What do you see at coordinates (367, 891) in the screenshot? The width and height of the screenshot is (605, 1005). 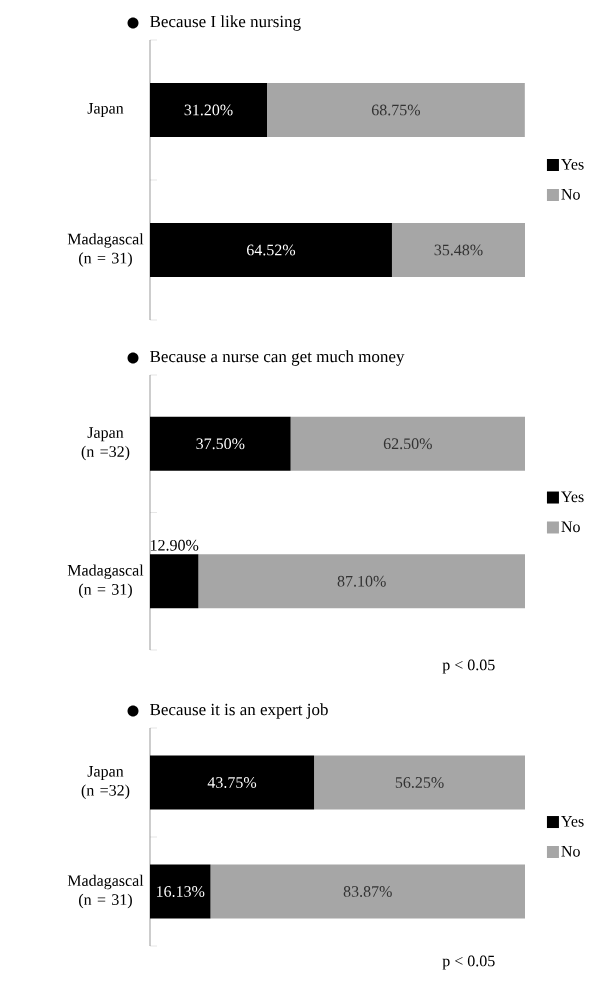 I see `data-label: 83.87%` at bounding box center [367, 891].